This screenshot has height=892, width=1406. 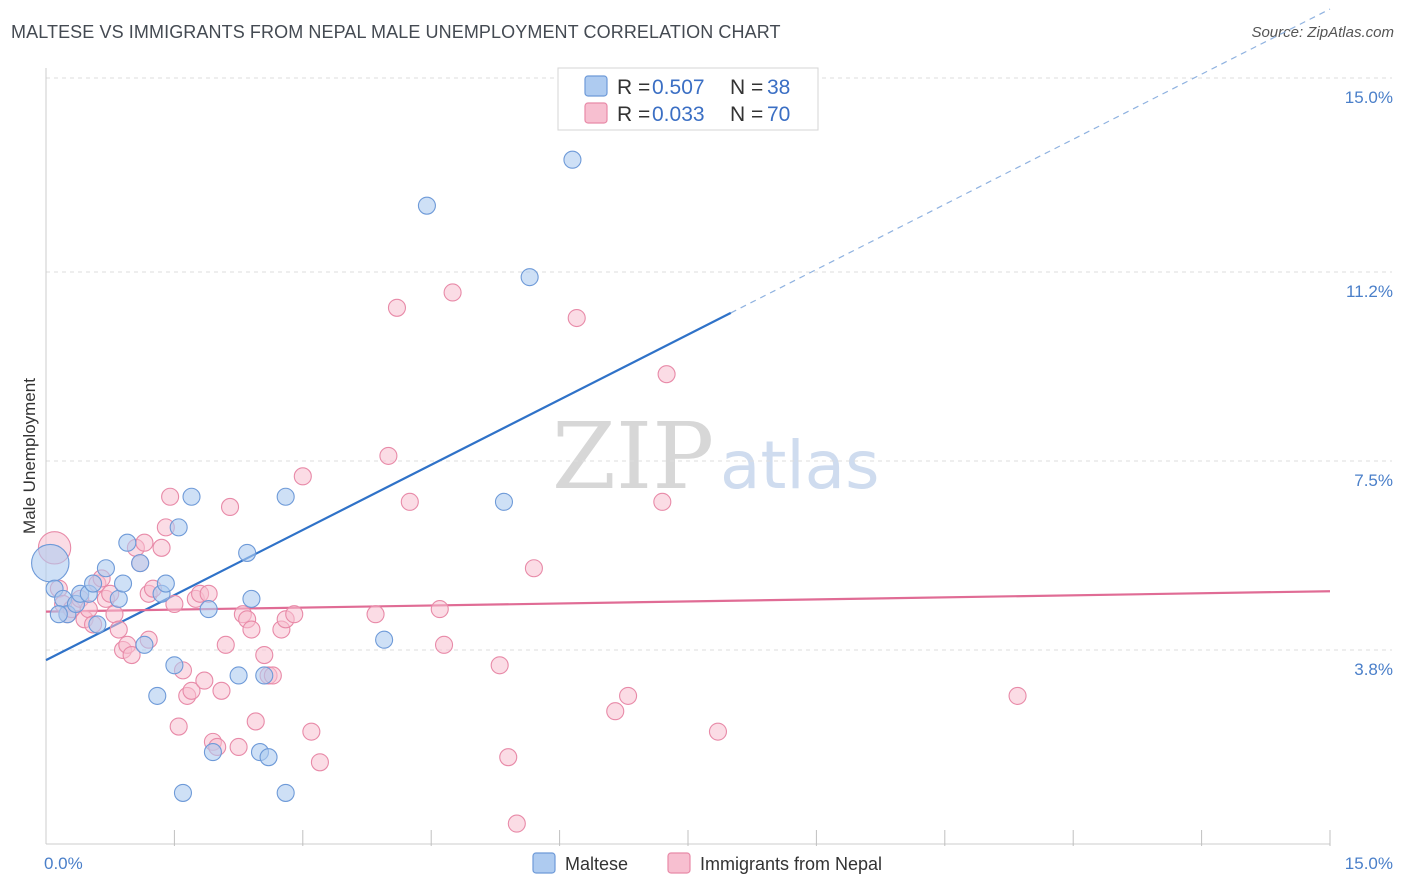 What do you see at coordinates (1373, 480) in the screenshot?
I see `y-tick-label-1: 7.5%` at bounding box center [1373, 480].